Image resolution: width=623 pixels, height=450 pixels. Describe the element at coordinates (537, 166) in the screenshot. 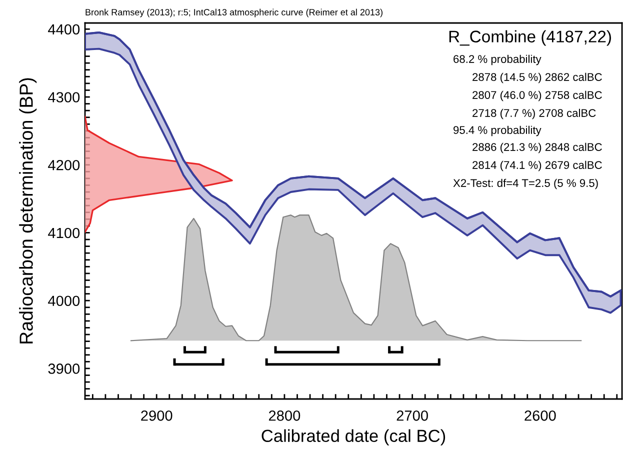

I see `annotation: 2814 (74.1 %) 2679 calBC` at that location.